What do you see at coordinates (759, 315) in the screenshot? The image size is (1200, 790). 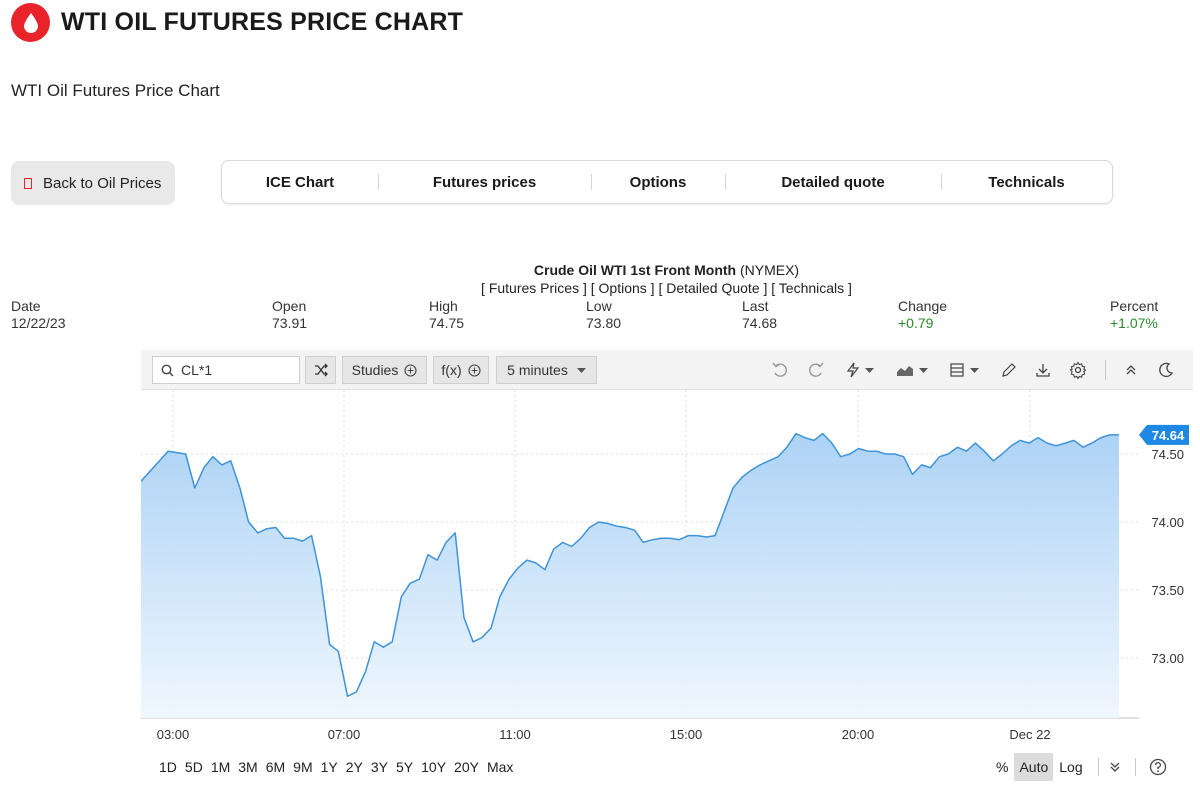 I see `quote-last: Last 74.68` at bounding box center [759, 315].